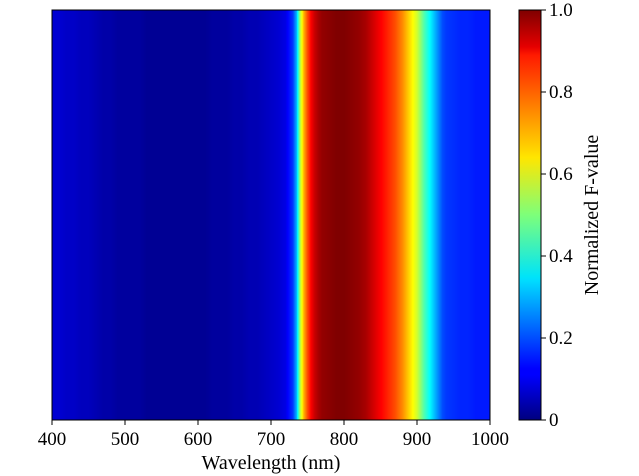 The image size is (639, 476). I want to click on colorbar-title: Normalized F-value, so click(592, 215).